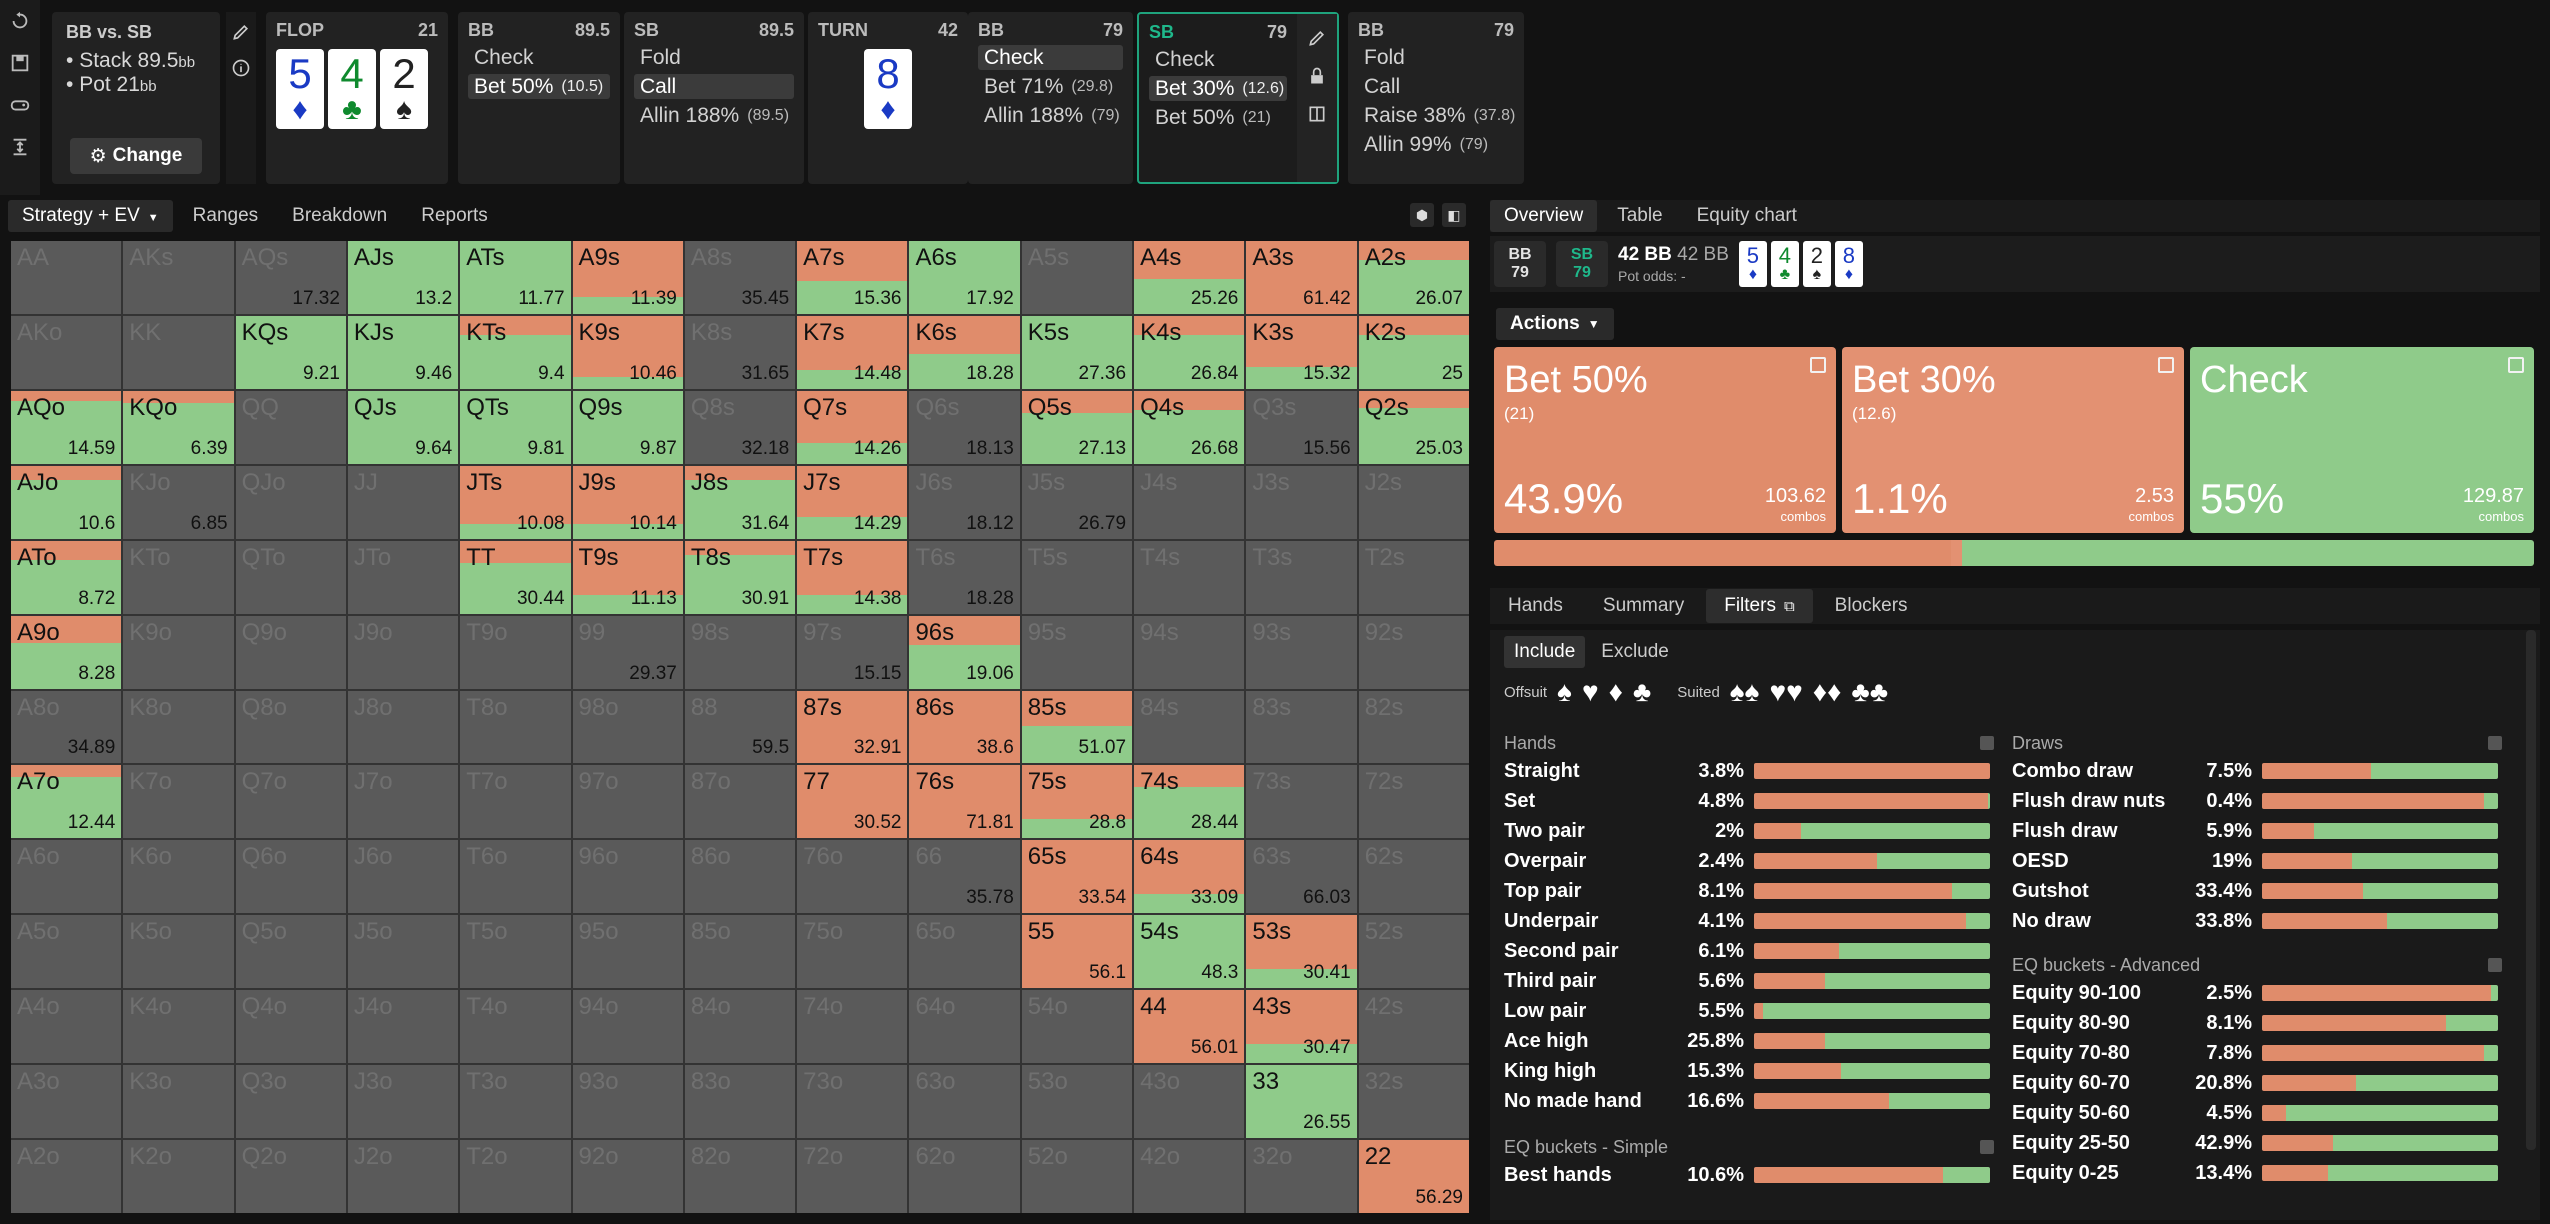 The image size is (2550, 1224). Describe the element at coordinates (1413, 577) in the screenshot. I see `hand-cell: T2s` at that location.